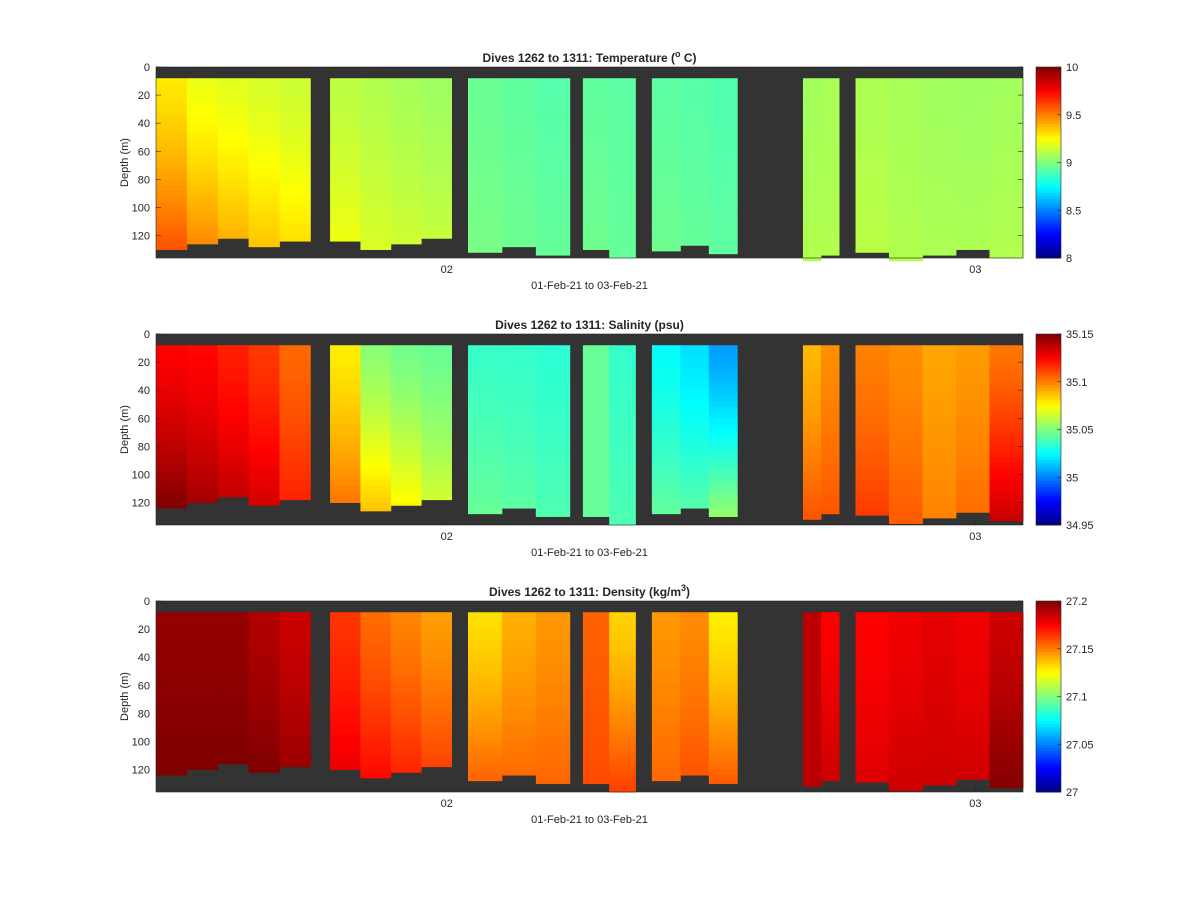 This screenshot has width=1200, height=897. What do you see at coordinates (1073, 116) in the screenshot?
I see `colorbar-tick-label: 9.5` at bounding box center [1073, 116].